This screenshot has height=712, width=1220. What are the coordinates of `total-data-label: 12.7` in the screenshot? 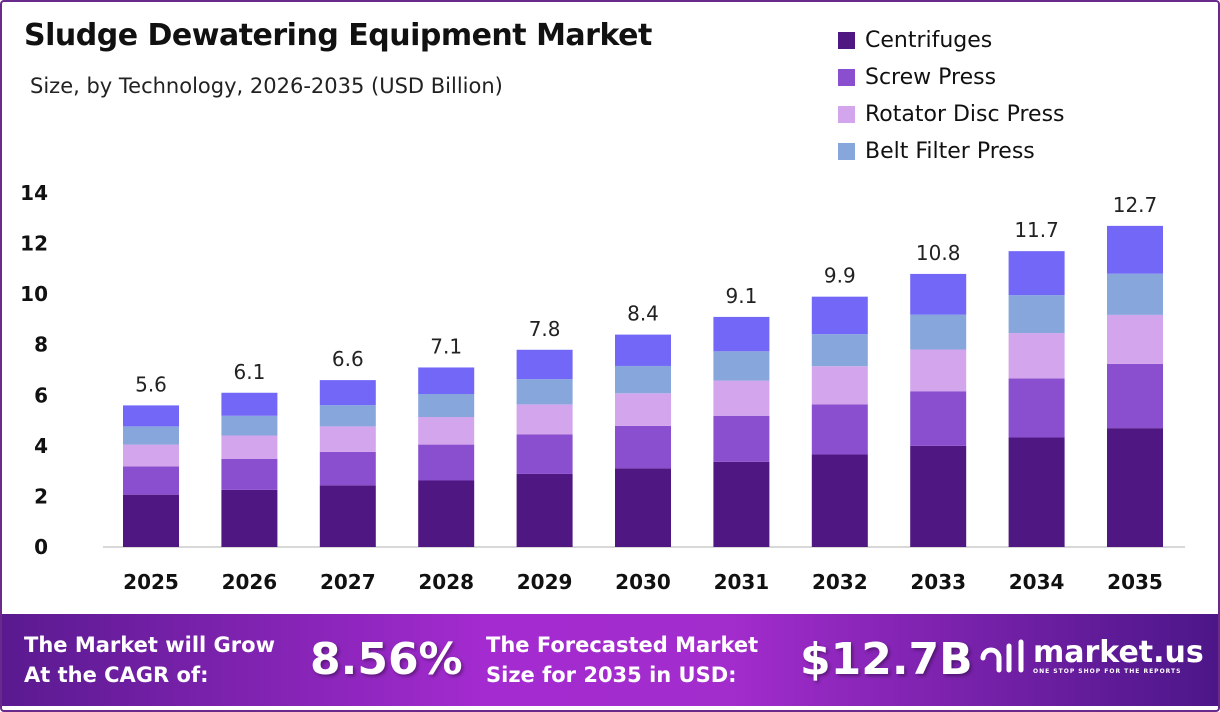 It's located at (1135, 205).